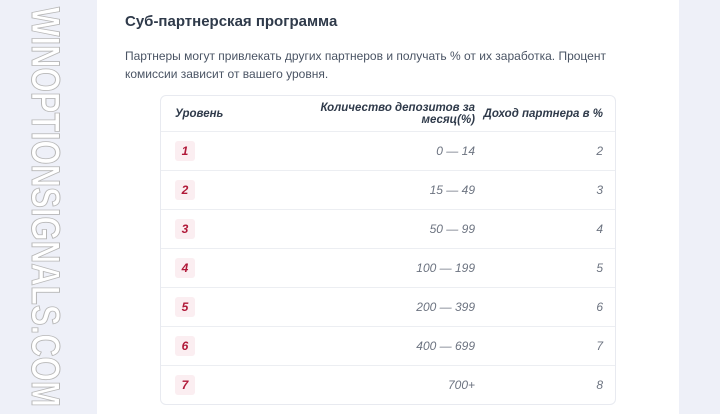  I want to click on level-badge: 7, so click(185, 385).